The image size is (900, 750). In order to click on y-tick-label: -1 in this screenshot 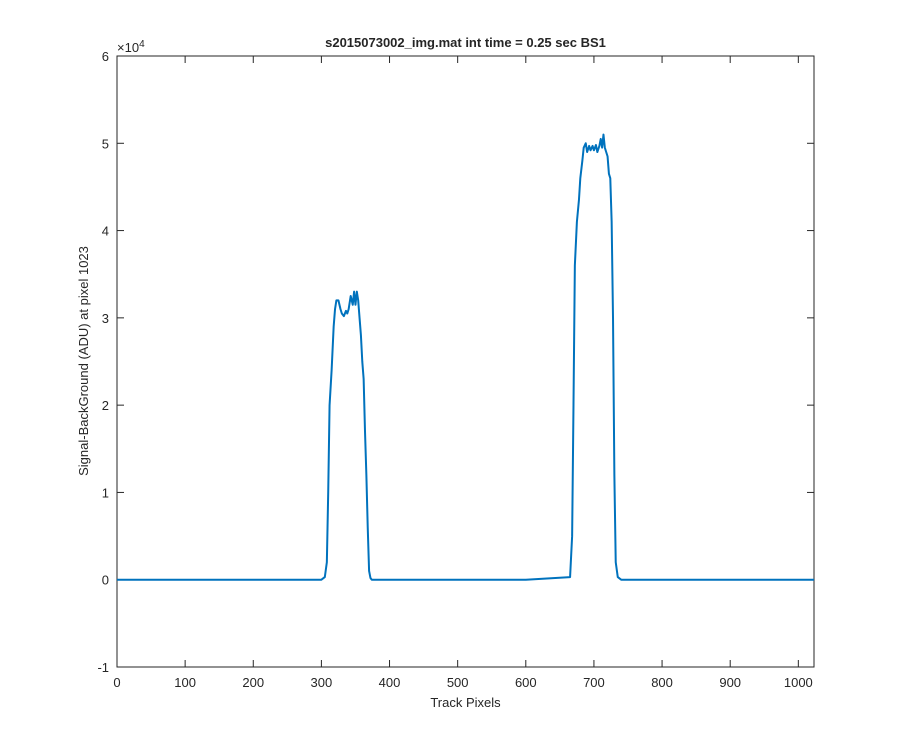, I will do `click(103, 667)`.